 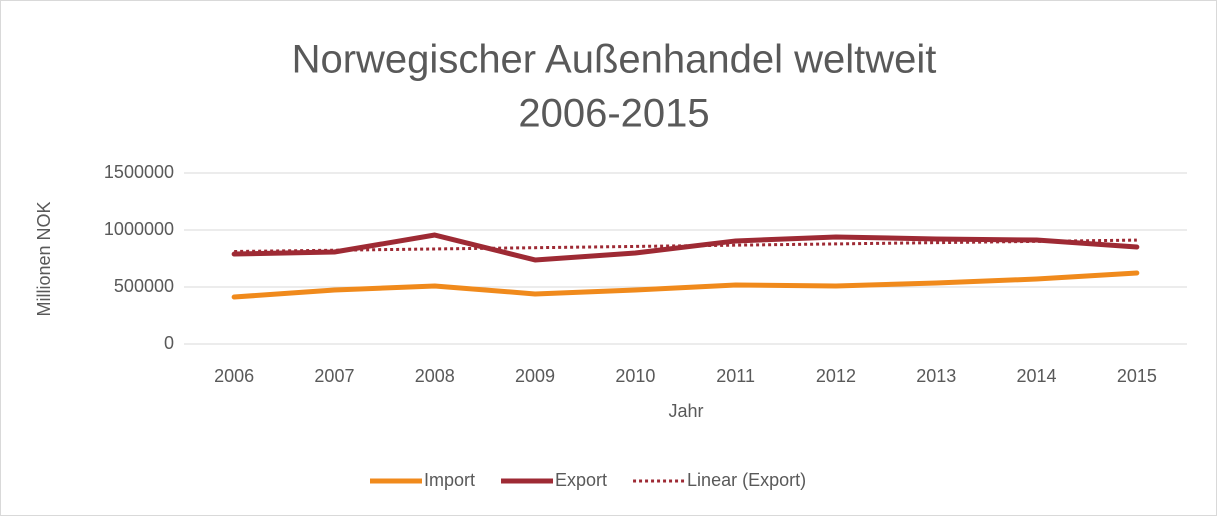 I want to click on x-tick-label: 2008, so click(x=435, y=376).